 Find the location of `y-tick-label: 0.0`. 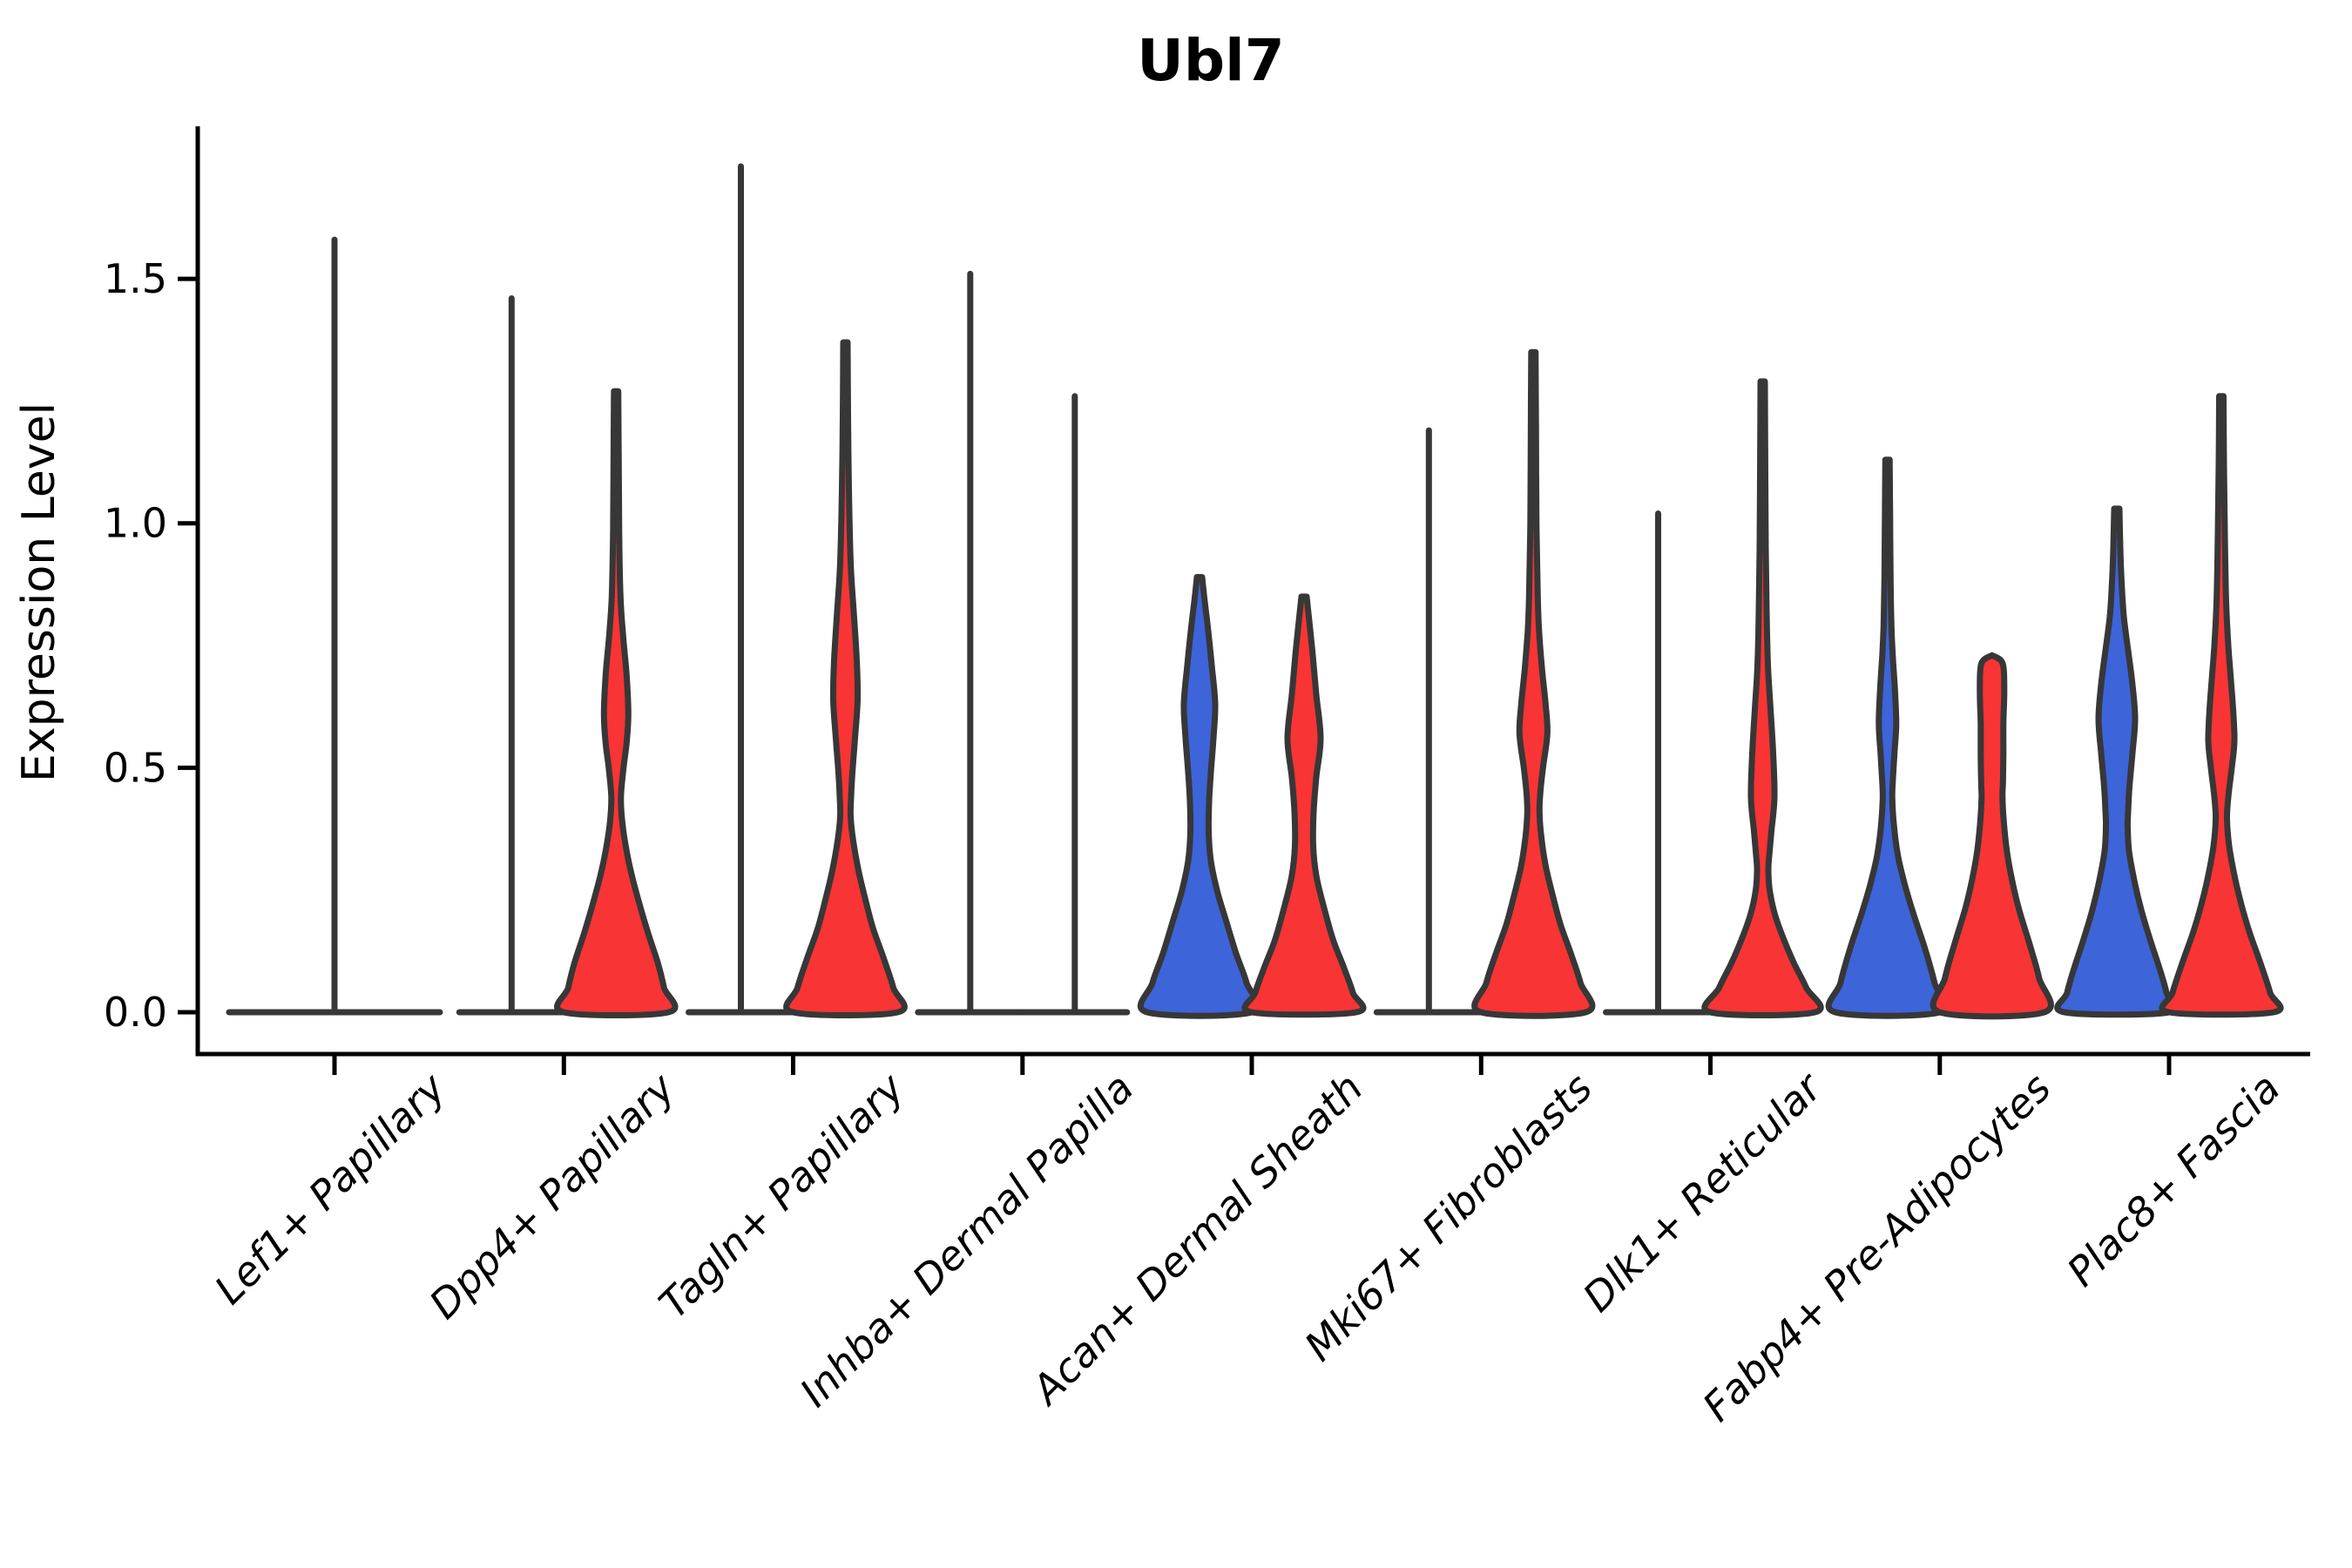

y-tick-label: 0.0 is located at coordinates (135, 1013).